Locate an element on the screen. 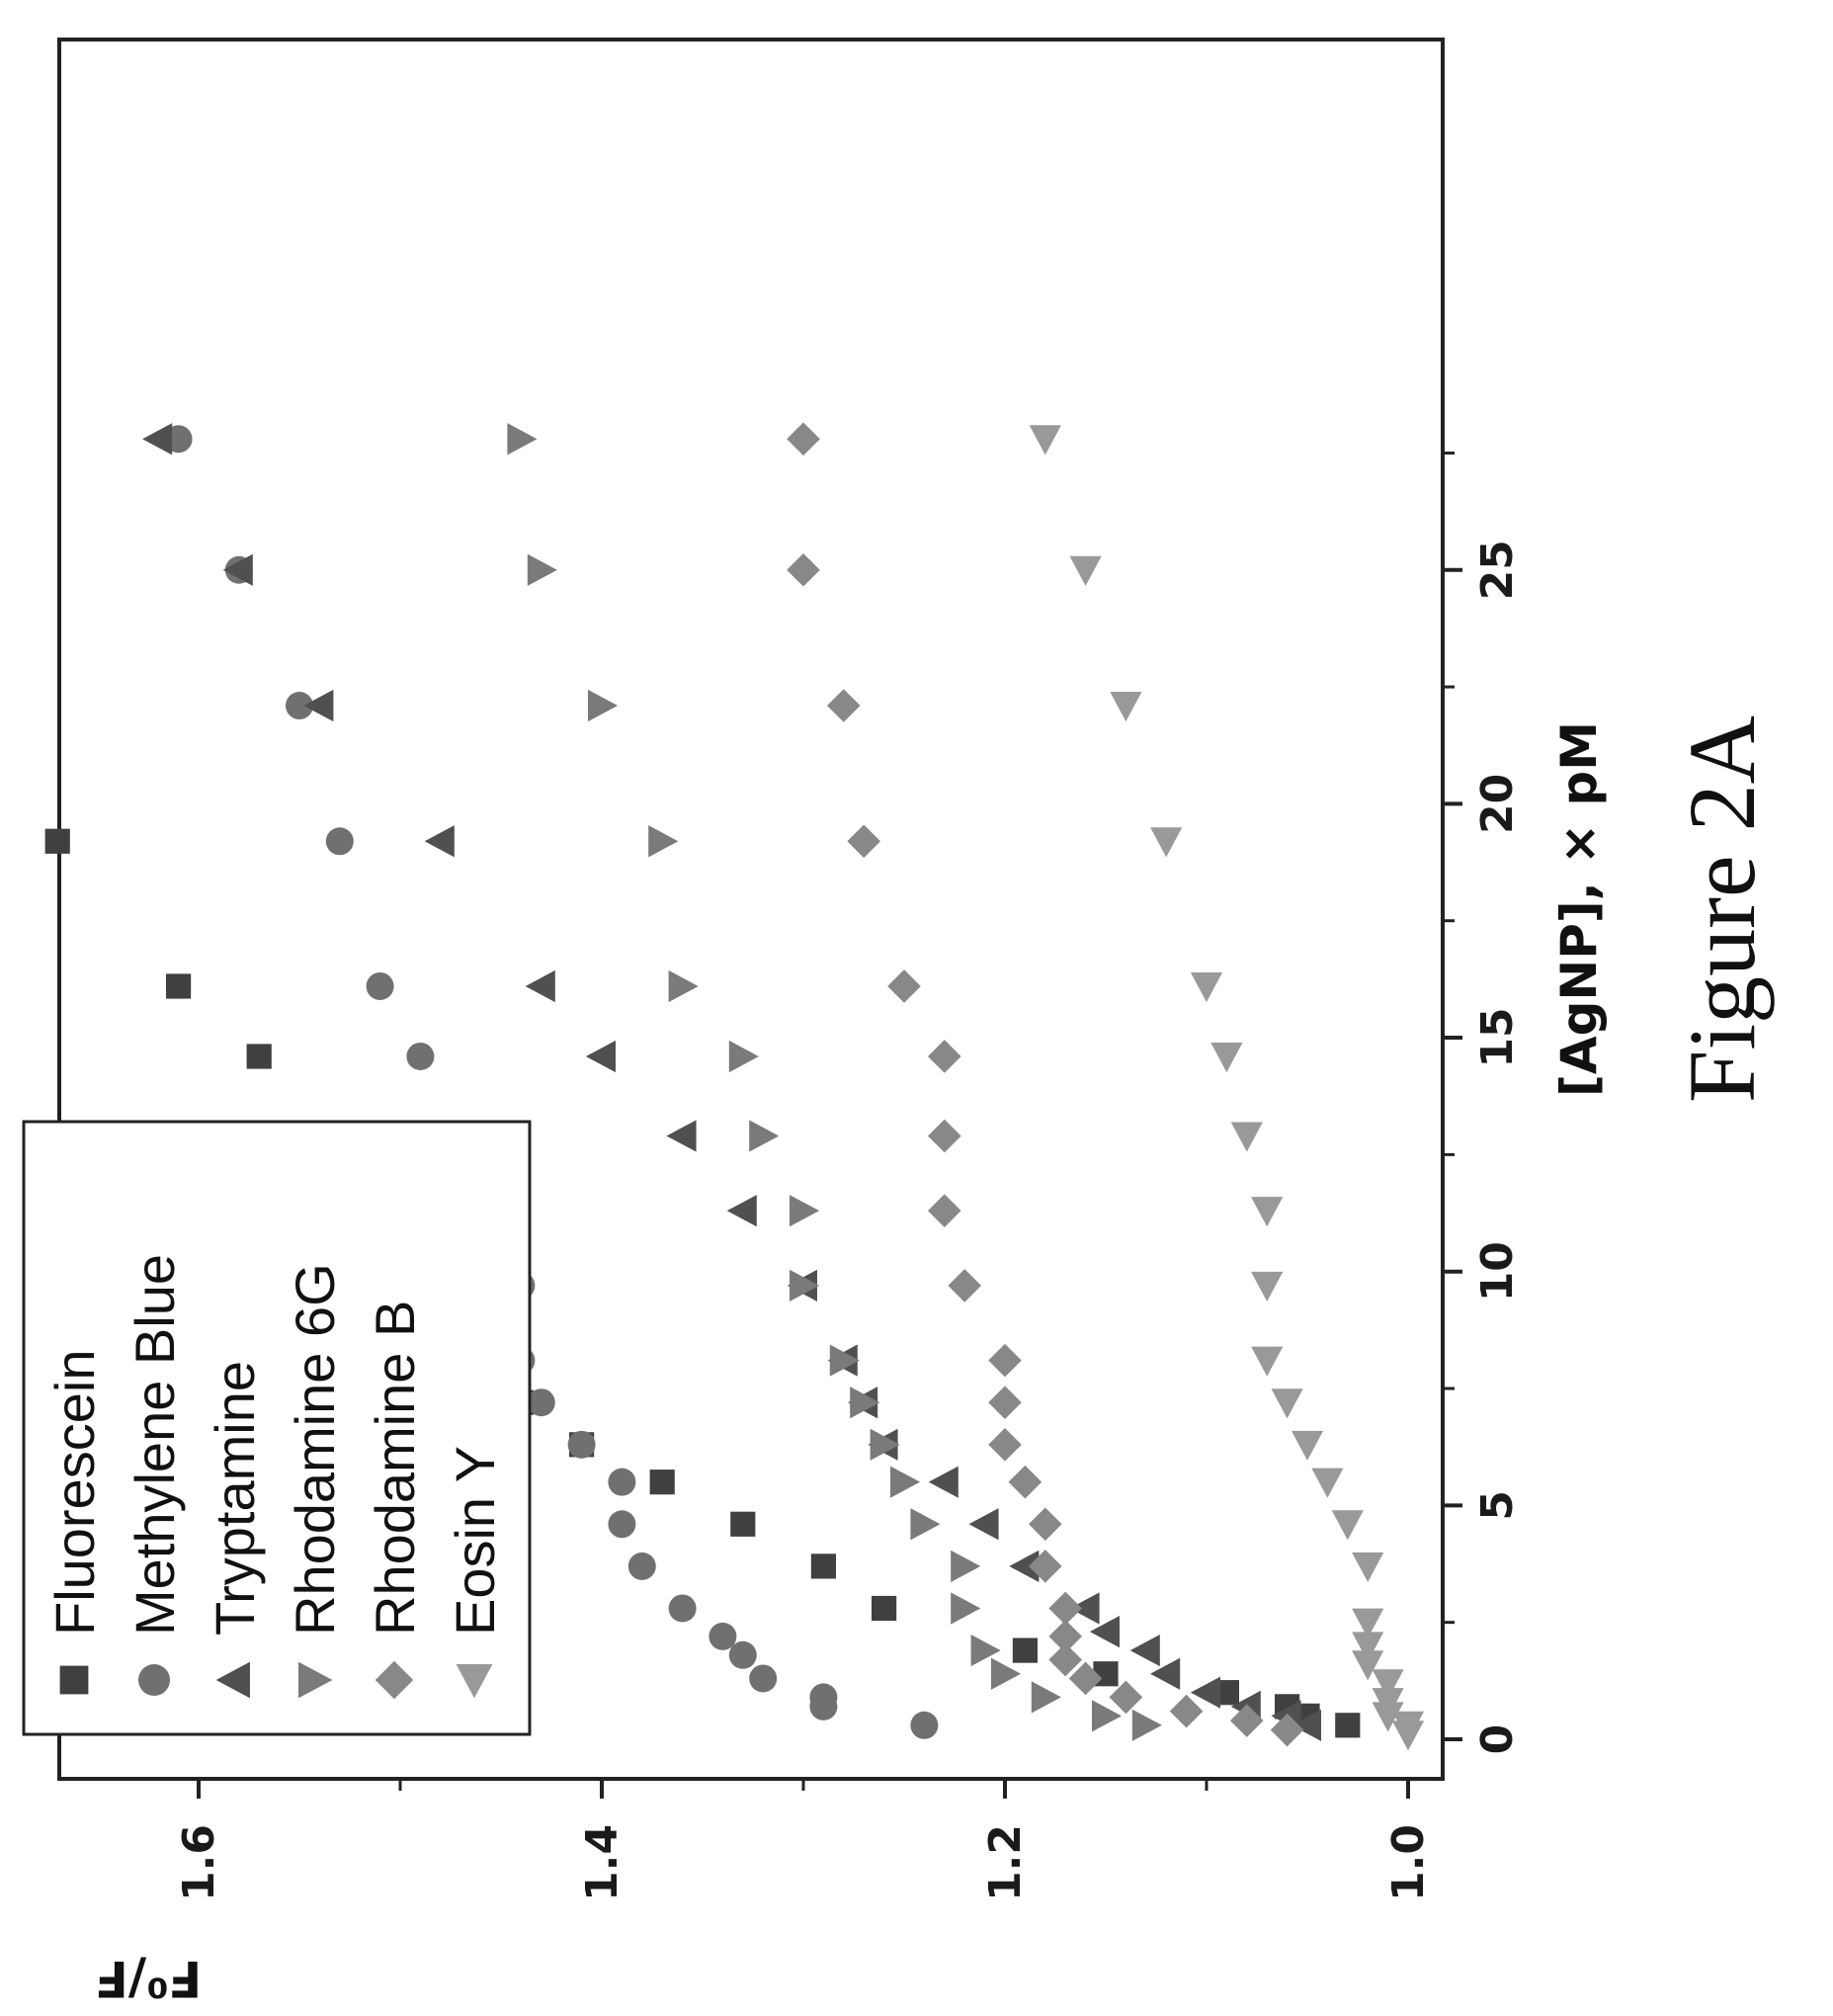  y-tick-label: 1.2 is located at coordinates (1005, 1862).